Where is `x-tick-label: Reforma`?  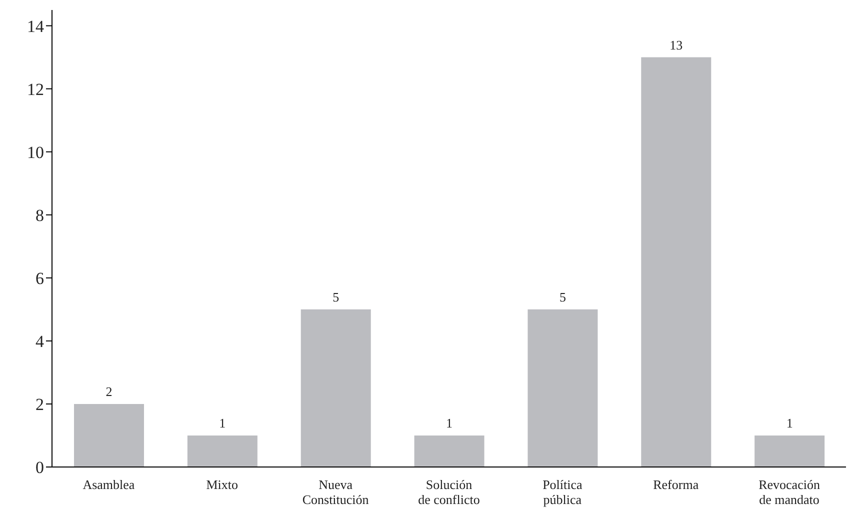 x-tick-label: Reforma is located at coordinates (676, 484).